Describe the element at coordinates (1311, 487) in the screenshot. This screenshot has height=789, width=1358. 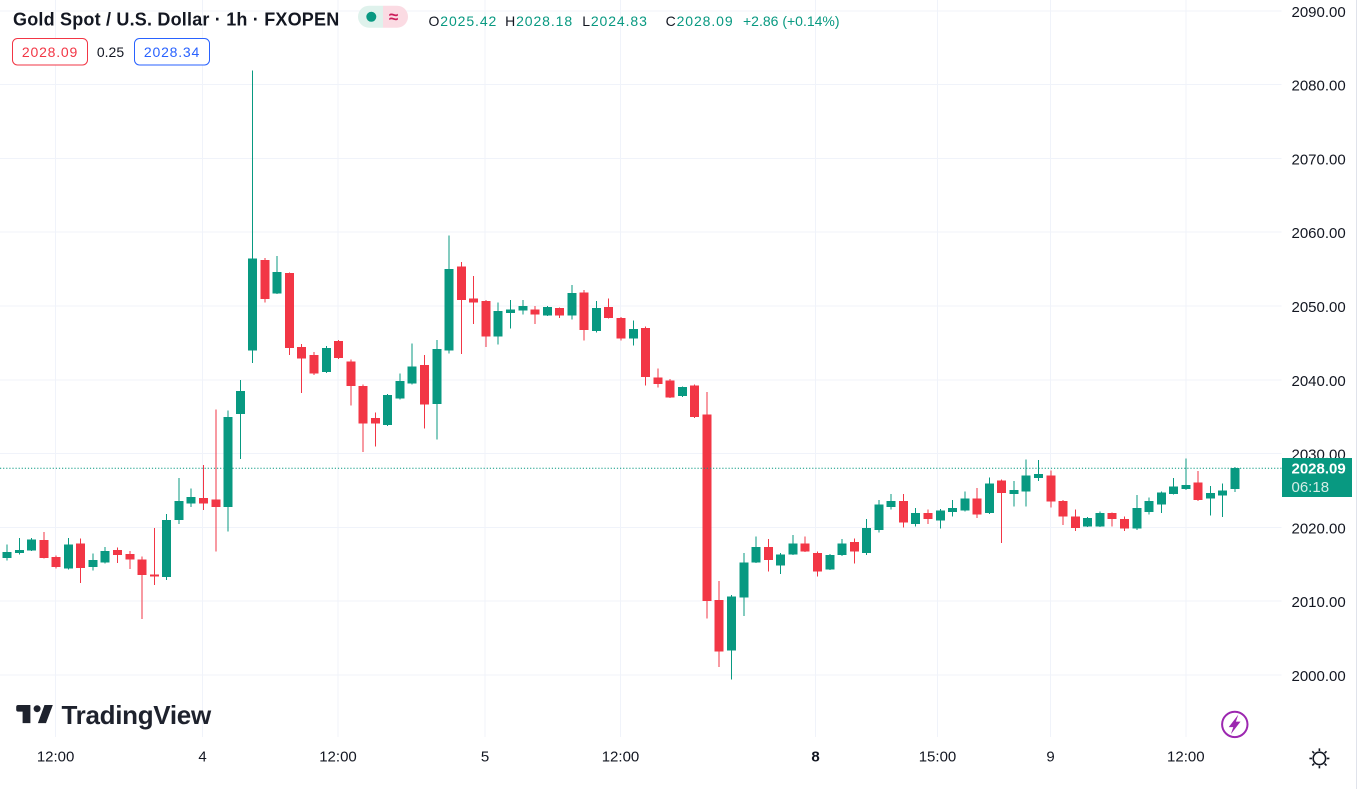
I see `svg-text: 06:18` at that location.